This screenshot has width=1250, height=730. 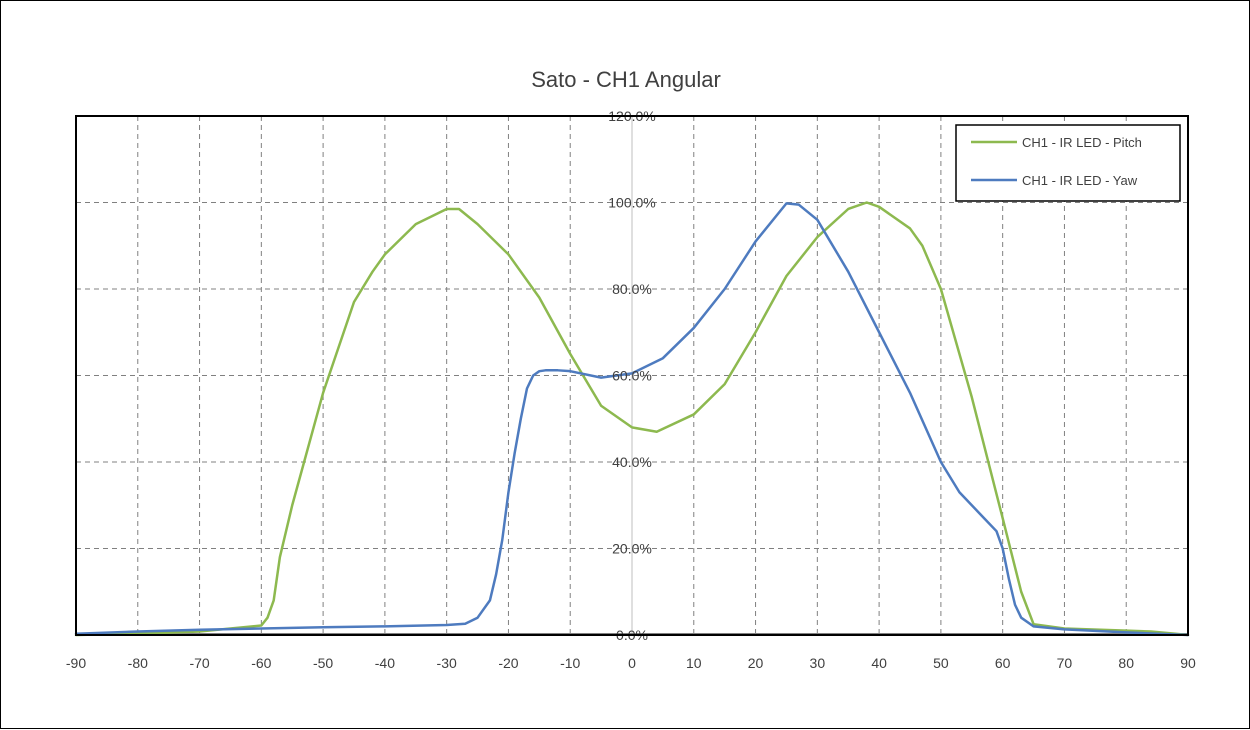 I want to click on x-tick-label: -60, so click(x=261, y=663).